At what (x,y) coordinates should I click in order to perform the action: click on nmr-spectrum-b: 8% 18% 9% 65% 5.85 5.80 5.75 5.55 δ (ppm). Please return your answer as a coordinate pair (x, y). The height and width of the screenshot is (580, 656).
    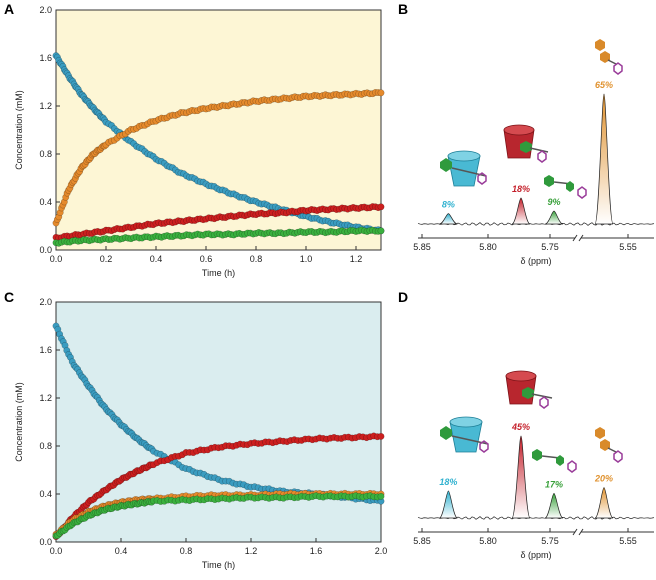
    Looking at the image, I should click on (534, 173).